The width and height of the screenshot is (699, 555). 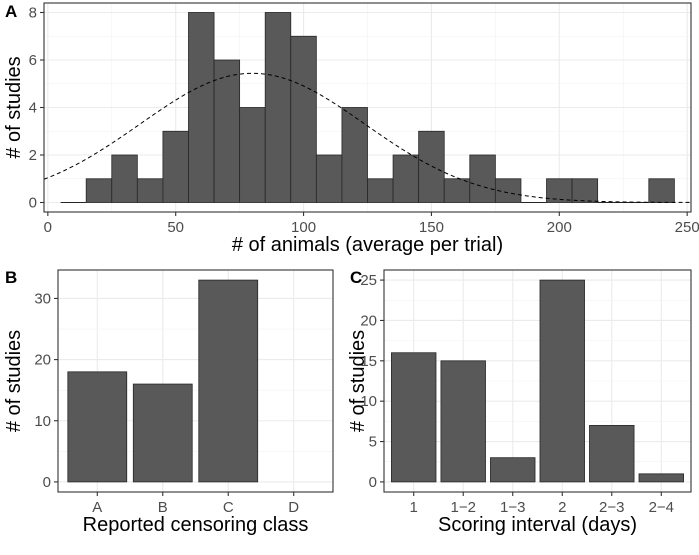 What do you see at coordinates (611, 507) in the screenshot?
I see `c-x-tick-label: 2−3` at bounding box center [611, 507].